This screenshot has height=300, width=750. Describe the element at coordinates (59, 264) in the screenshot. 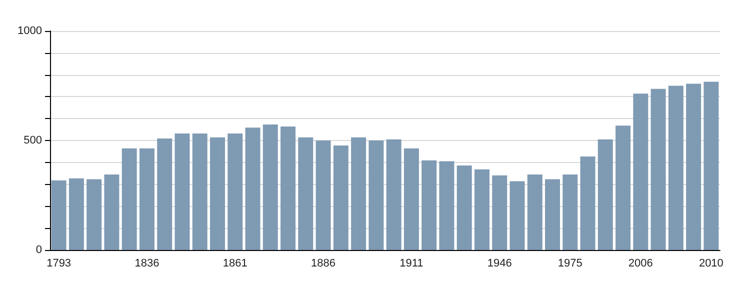

I see `x-tick-label: 1793` at that location.